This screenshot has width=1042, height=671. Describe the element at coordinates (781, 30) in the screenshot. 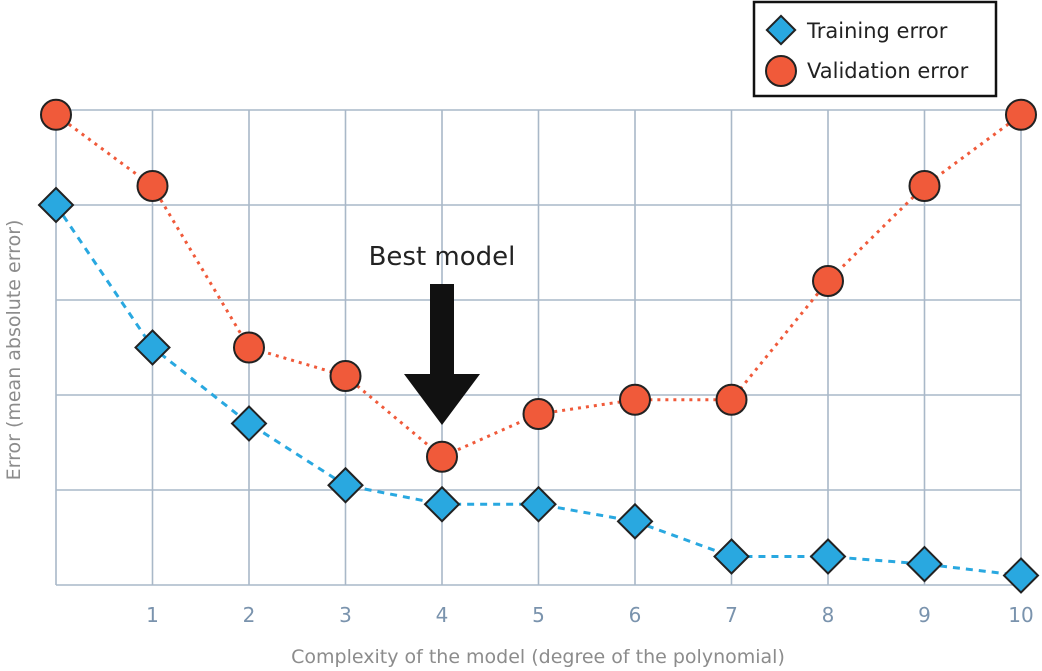

I see `legend-diamond-icon` at that location.